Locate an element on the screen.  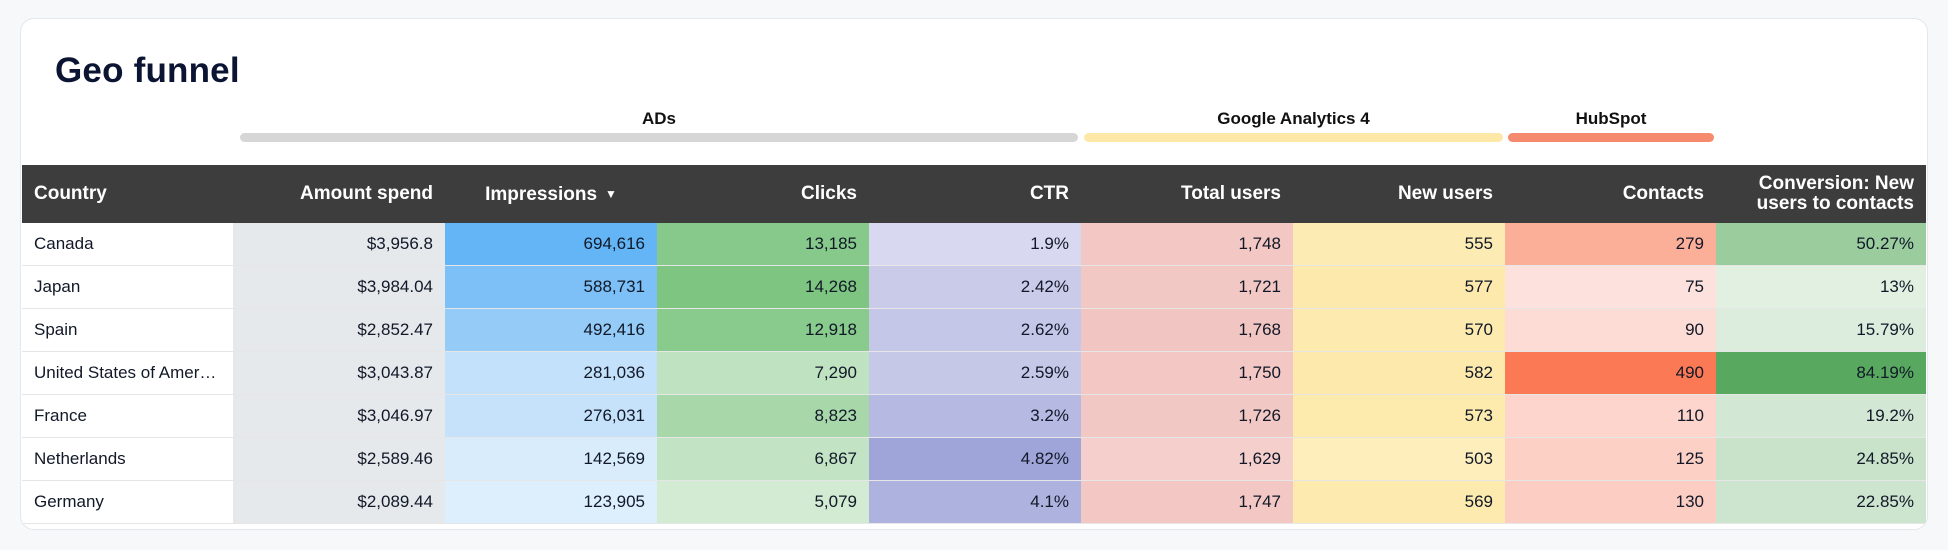
cell-ctr: 2.59% is located at coordinates (975, 373).